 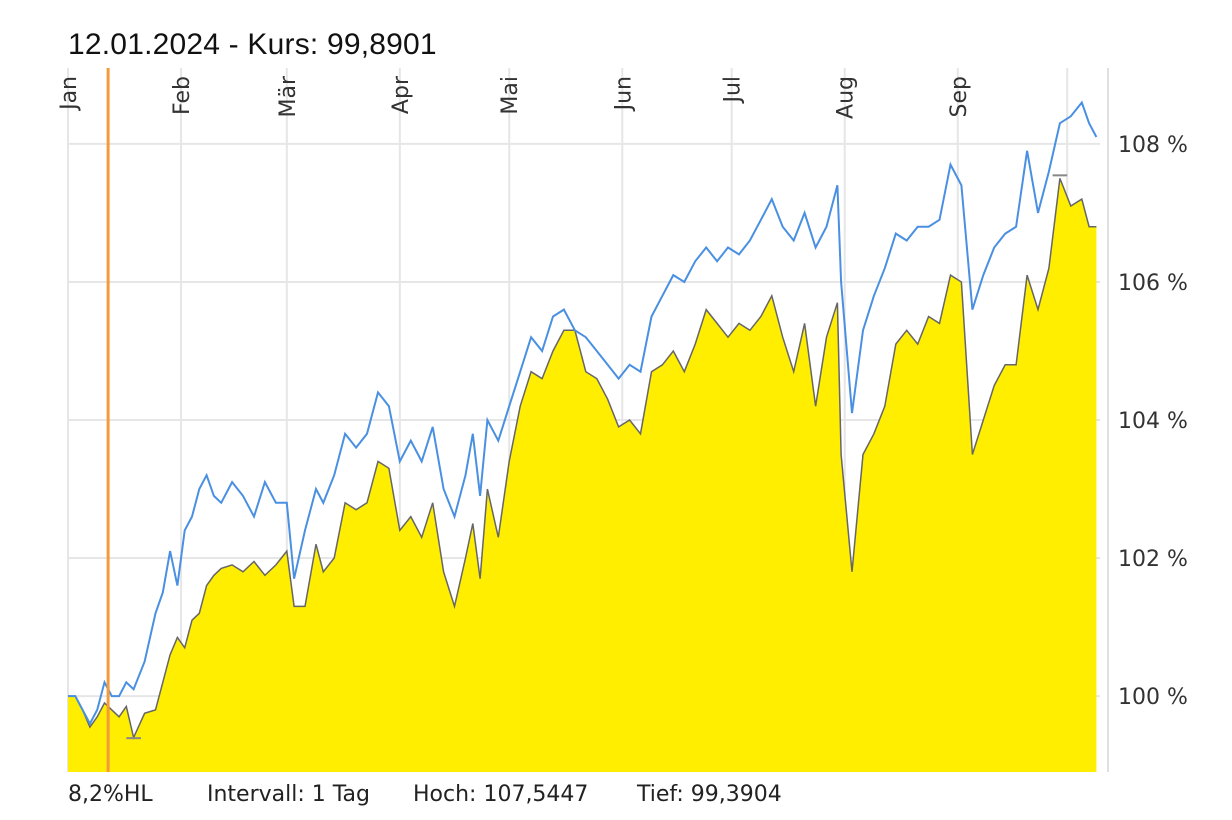 I want to click on x-tick-label: Jun, so click(x=623, y=94).